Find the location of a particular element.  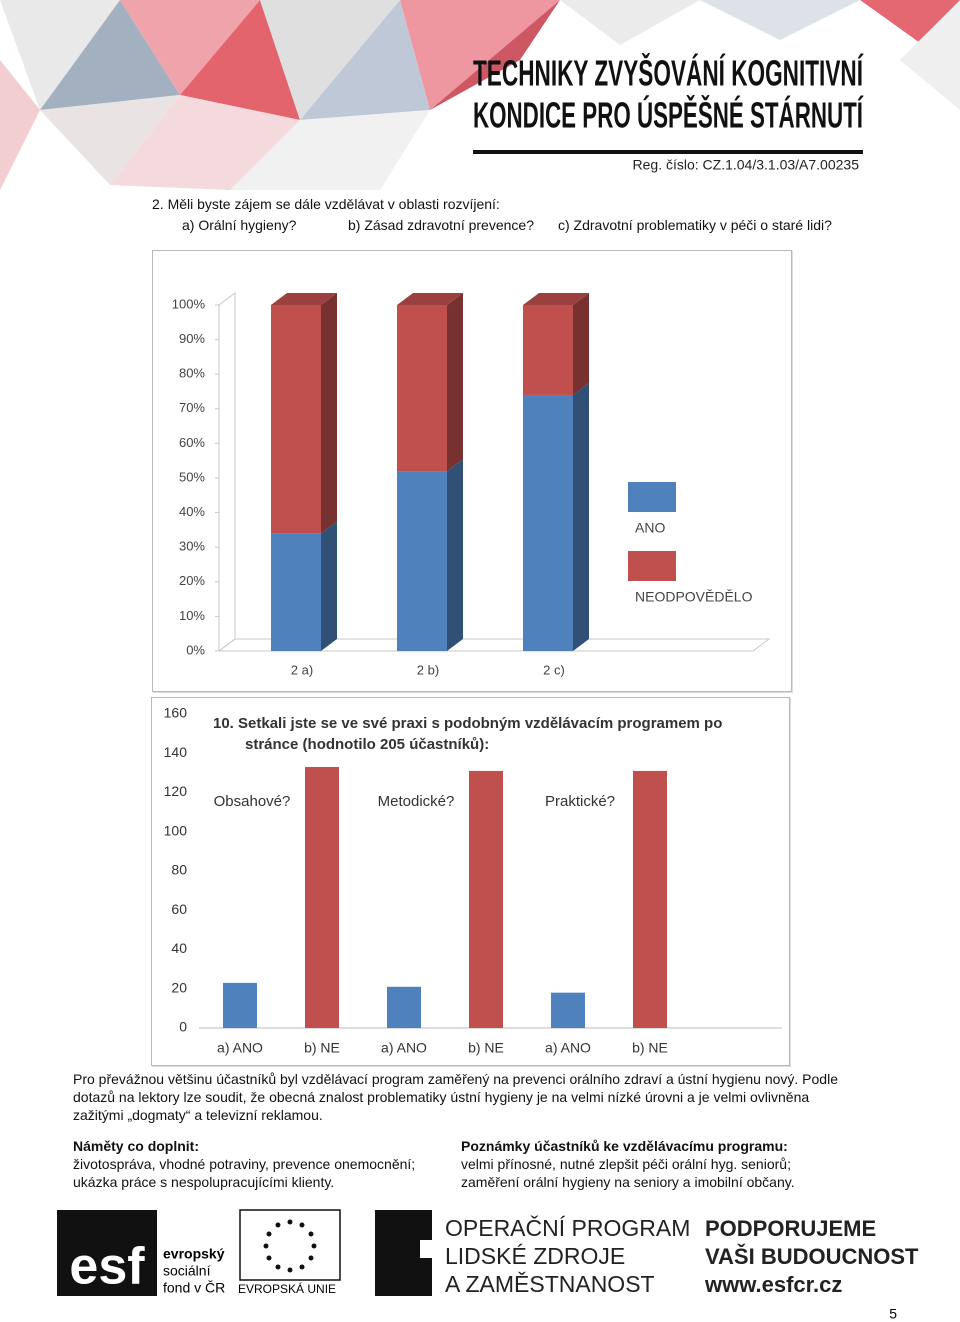

y-tick-label: 100% is located at coordinates (189, 303).